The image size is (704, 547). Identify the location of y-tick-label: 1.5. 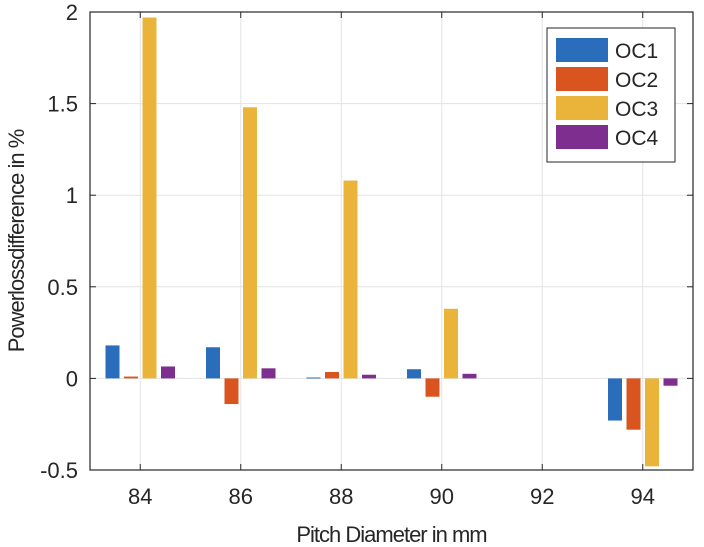
(62, 104).